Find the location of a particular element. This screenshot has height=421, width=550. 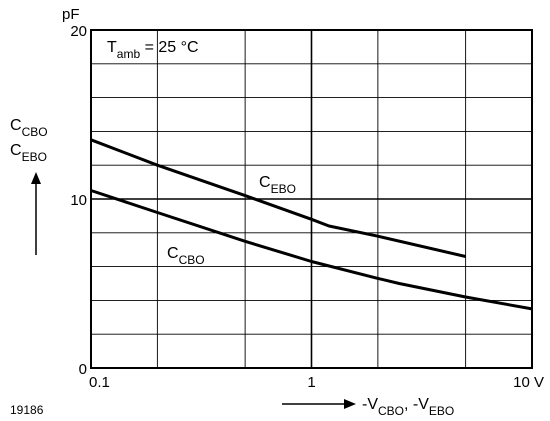

x-axis-arrow-icon is located at coordinates (319, 404).